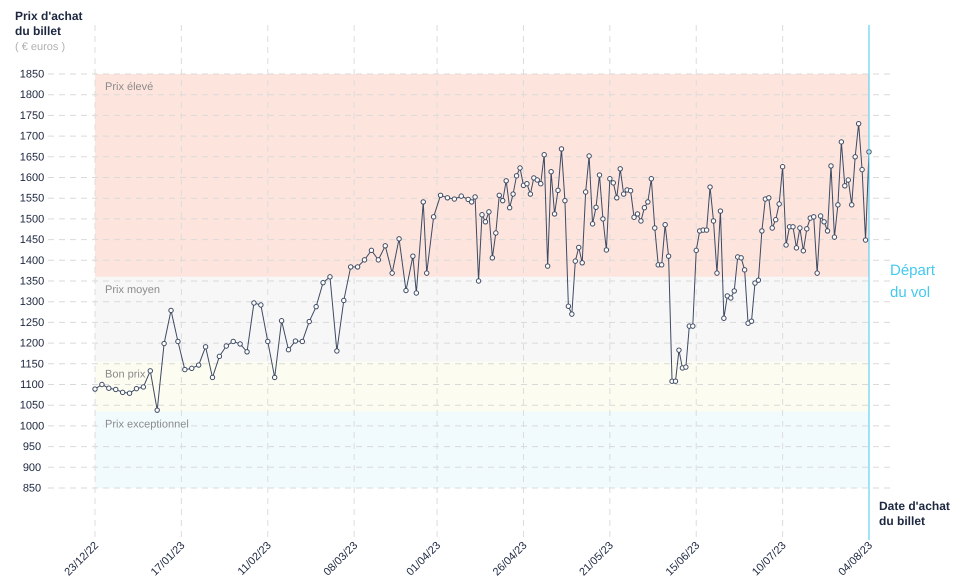 Image resolution: width=958 pixels, height=585 pixels. Describe the element at coordinates (32, 157) in the screenshot. I see `y-tick-label: 1650` at that location.